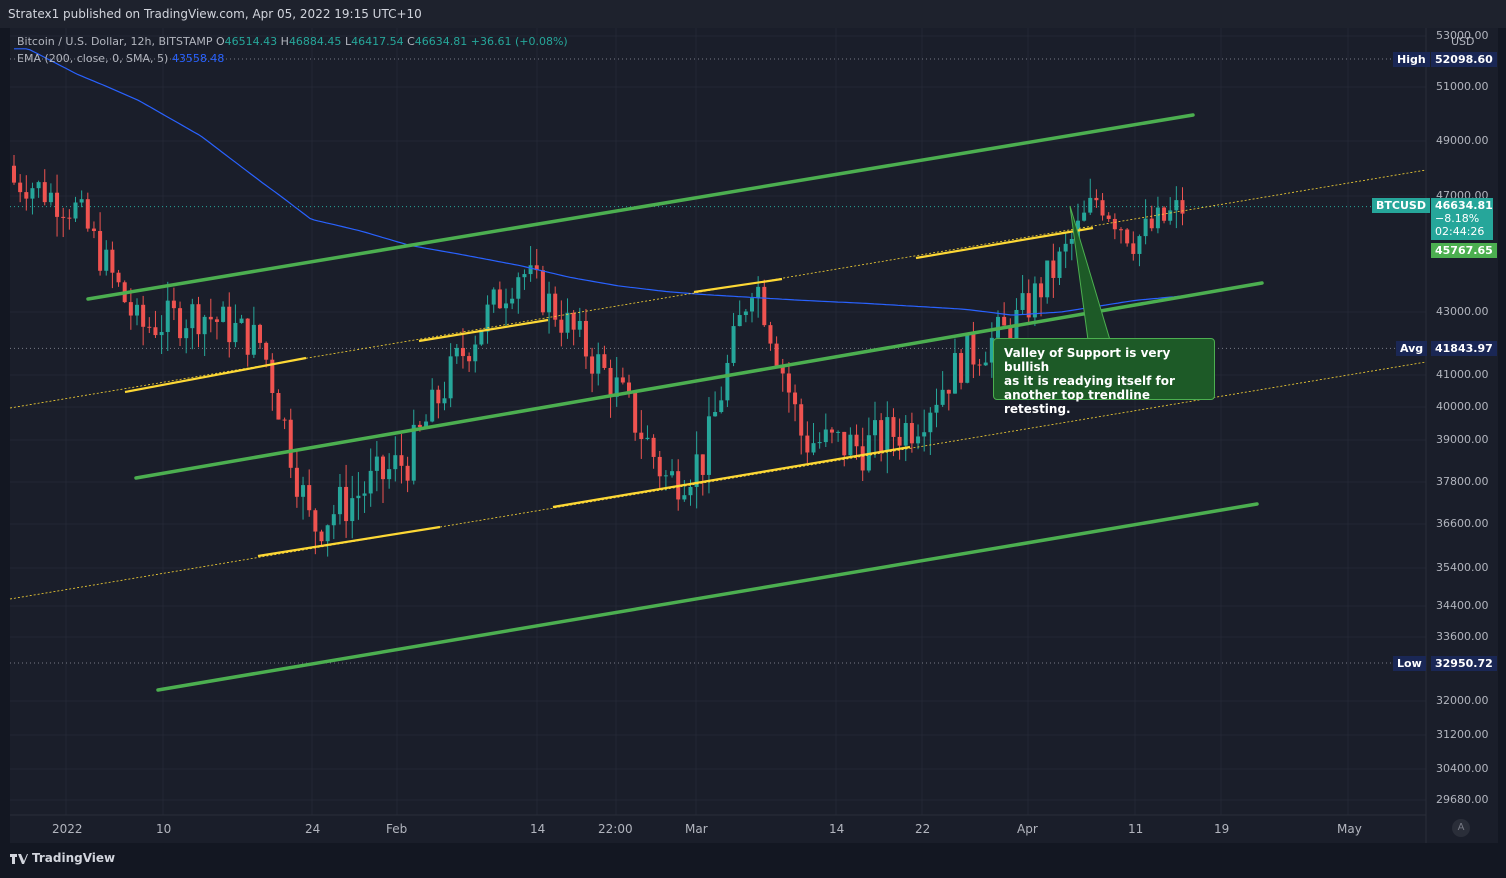 This screenshot has width=1506, height=878. Describe the element at coordinates (1412, 348) in the screenshot. I see `avg-tag-label: Avg` at that location.